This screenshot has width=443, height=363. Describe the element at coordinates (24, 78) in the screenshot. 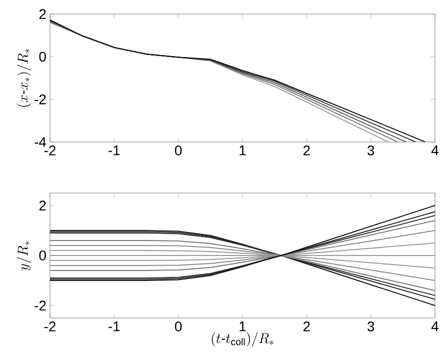

I see `y-axis-title: $(x\mbox{-}x_*)/R_*$` at that location.